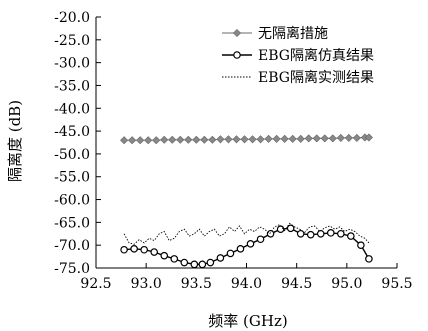  I want to click on y-tick-label: -65.0, so click(72, 223).